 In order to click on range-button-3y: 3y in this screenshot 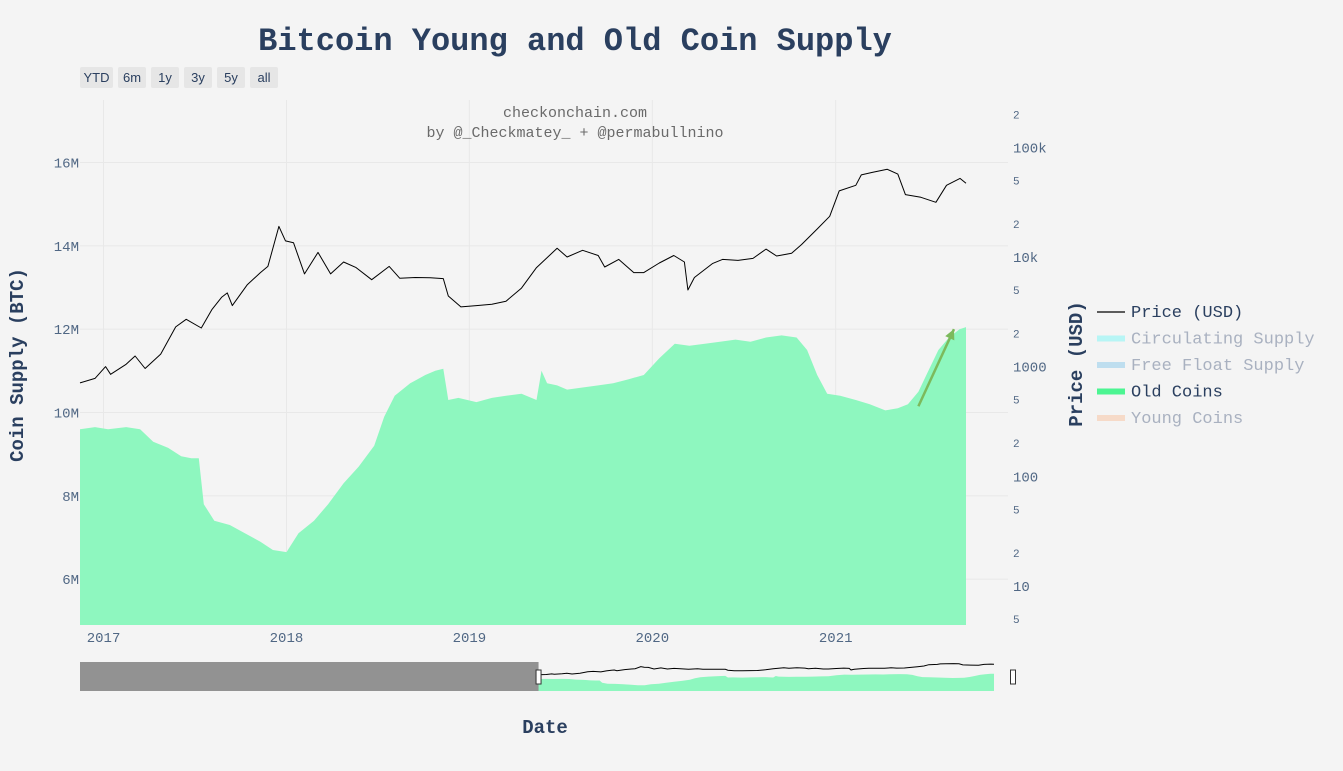, I will do `click(198, 77)`.